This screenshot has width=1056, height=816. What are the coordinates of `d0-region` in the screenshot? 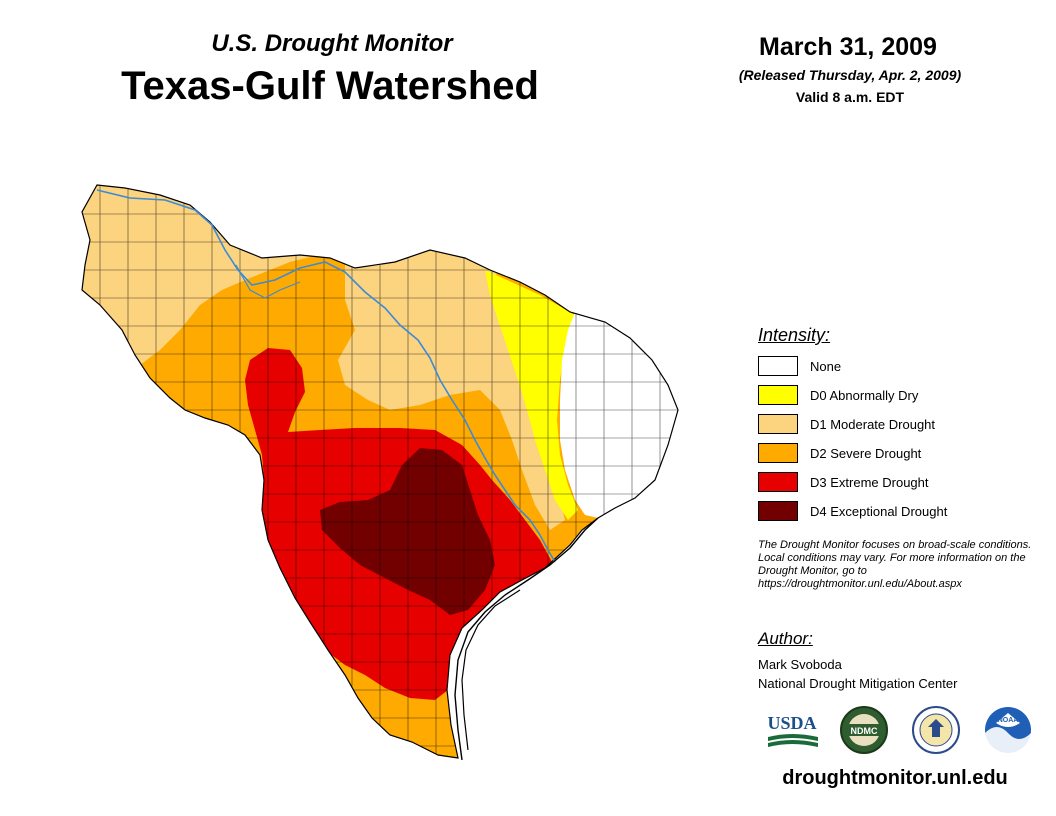 It's located at (531, 395).